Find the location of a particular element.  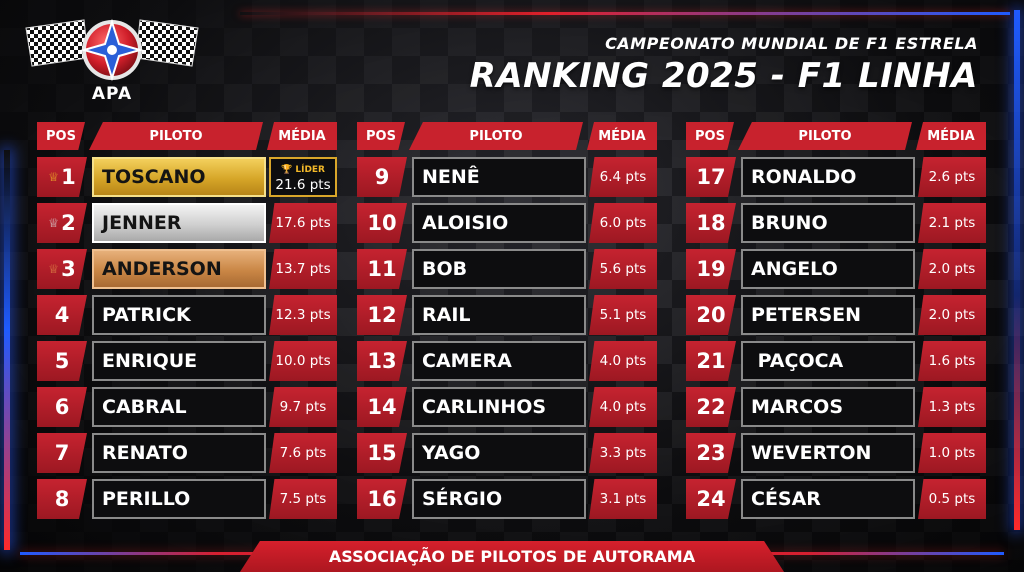

pilot-name: ANGELO is located at coordinates (828, 269).